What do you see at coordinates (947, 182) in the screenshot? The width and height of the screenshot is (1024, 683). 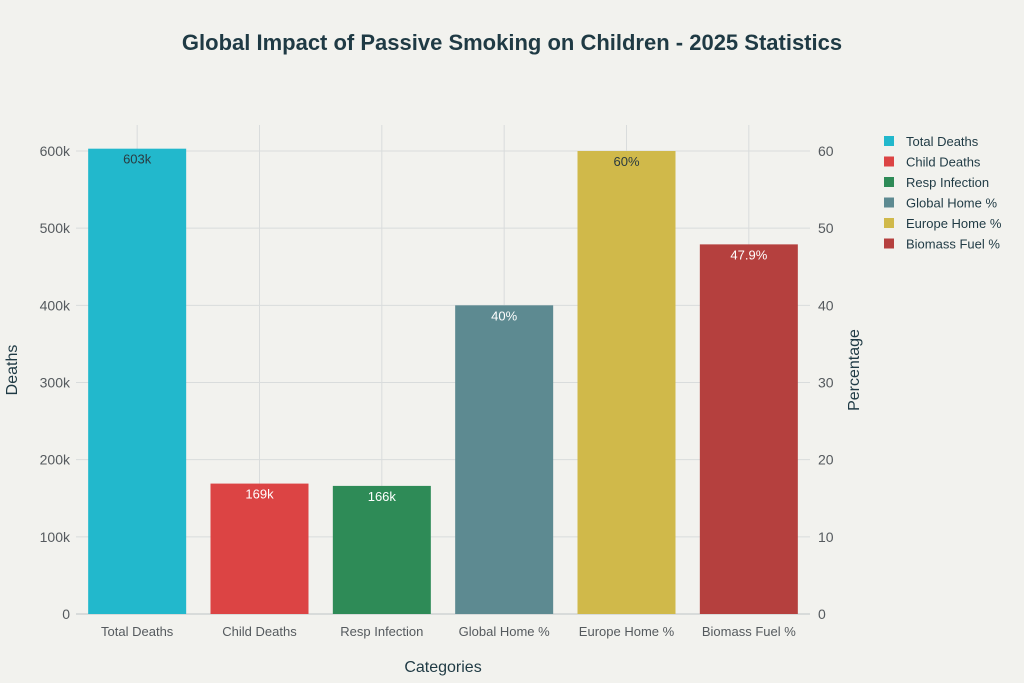 I see `legend-entry: Resp Infection` at bounding box center [947, 182].